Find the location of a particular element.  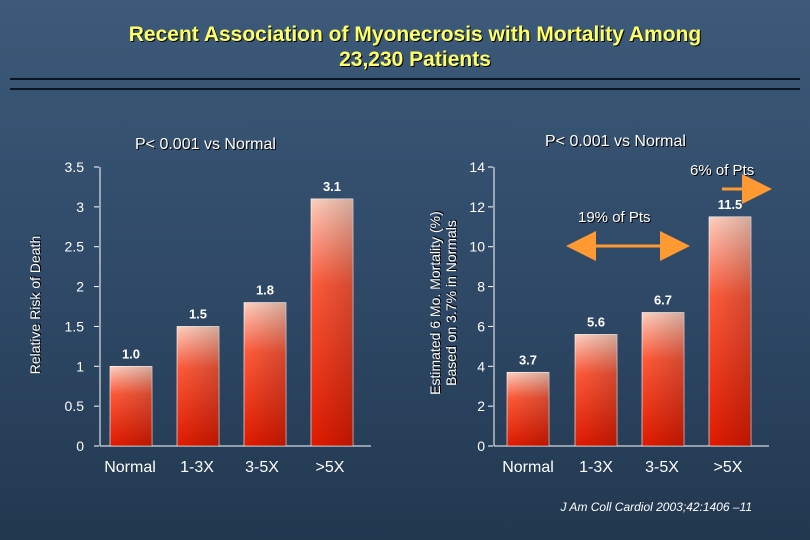

annotation-19-pct-patients: 19% of Pts is located at coordinates (614, 217).